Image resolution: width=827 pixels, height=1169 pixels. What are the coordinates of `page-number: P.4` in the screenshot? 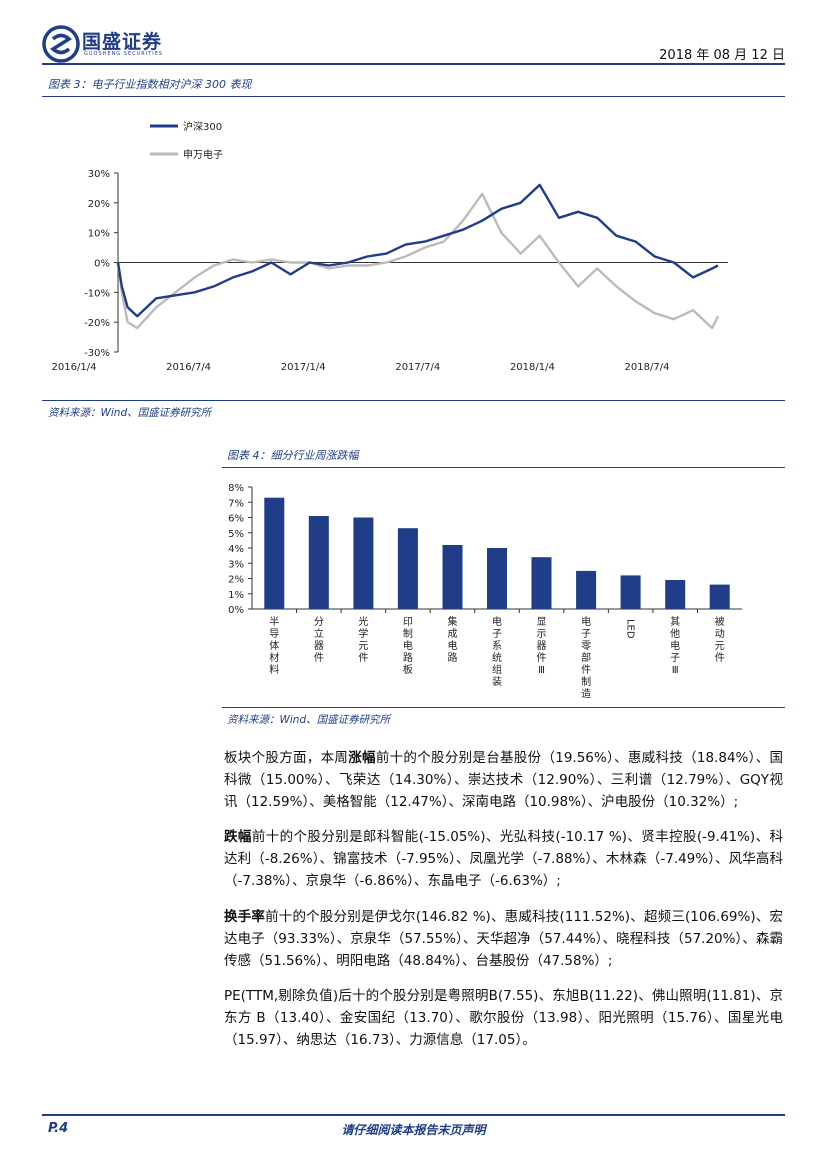 It's located at (58, 1128).